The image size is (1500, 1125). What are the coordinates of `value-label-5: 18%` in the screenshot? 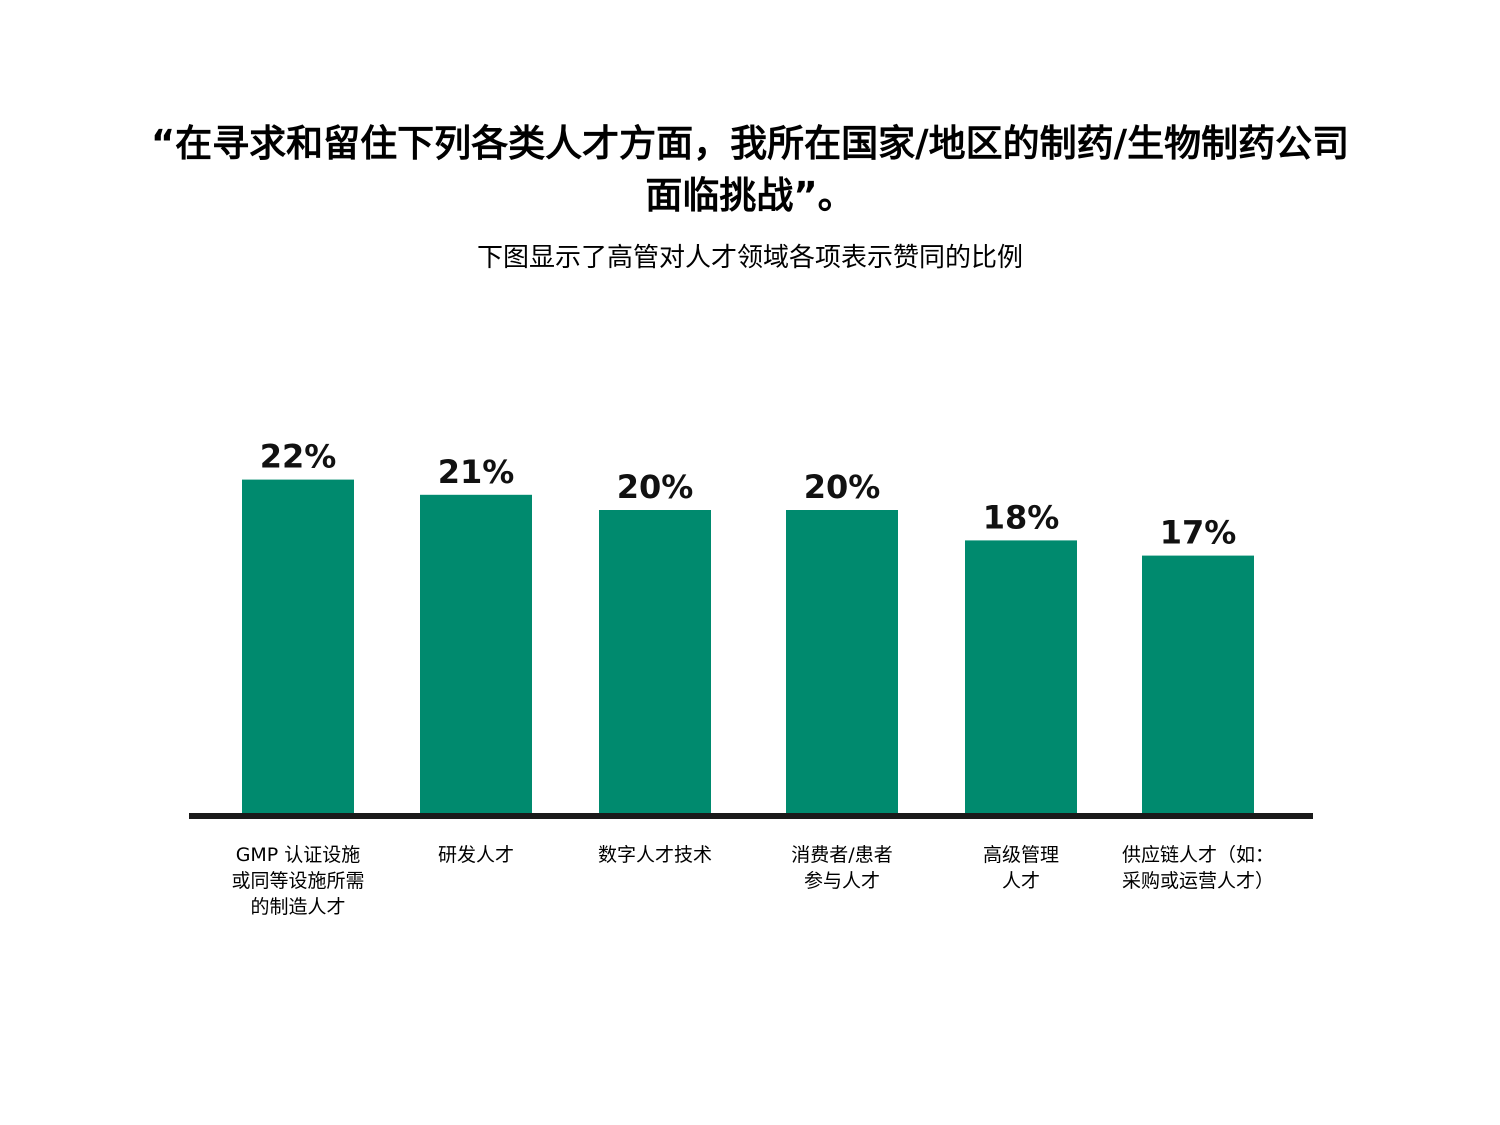 It's located at (1021, 517).